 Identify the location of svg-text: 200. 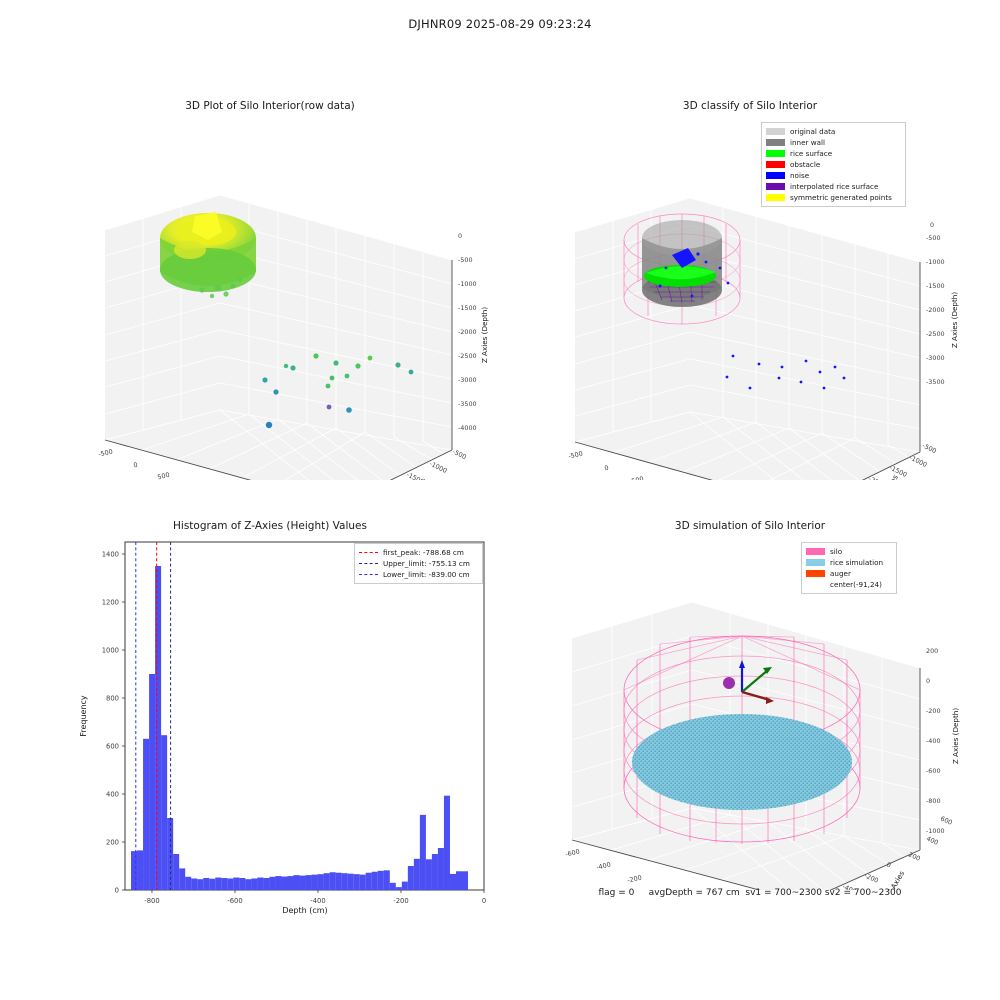
(700, 905).